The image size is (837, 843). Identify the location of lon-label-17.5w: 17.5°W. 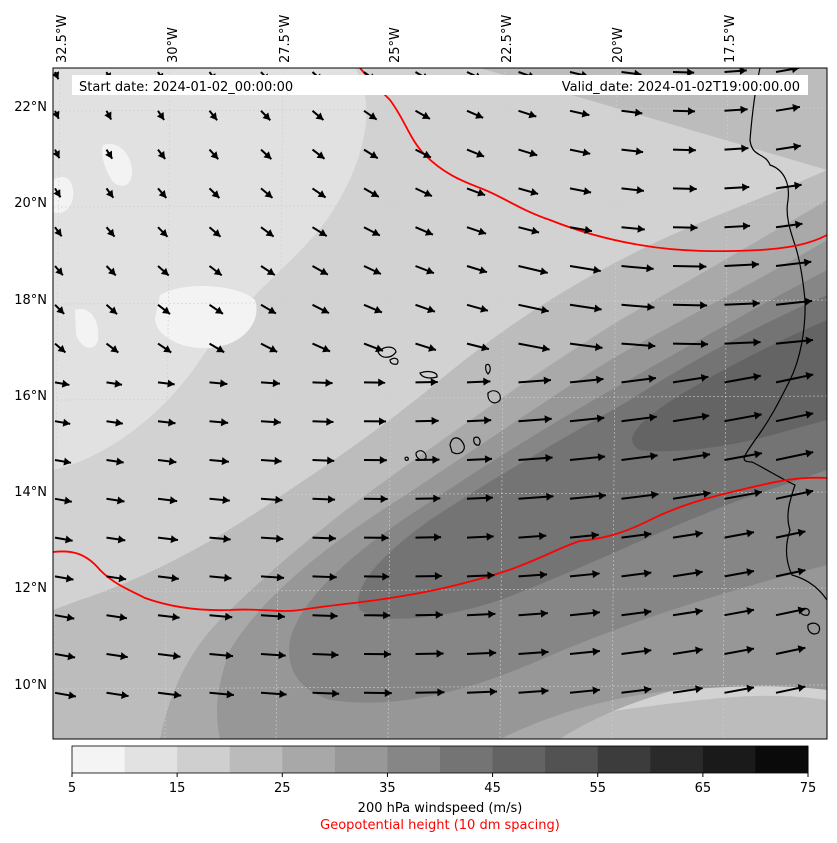
(730, 39).